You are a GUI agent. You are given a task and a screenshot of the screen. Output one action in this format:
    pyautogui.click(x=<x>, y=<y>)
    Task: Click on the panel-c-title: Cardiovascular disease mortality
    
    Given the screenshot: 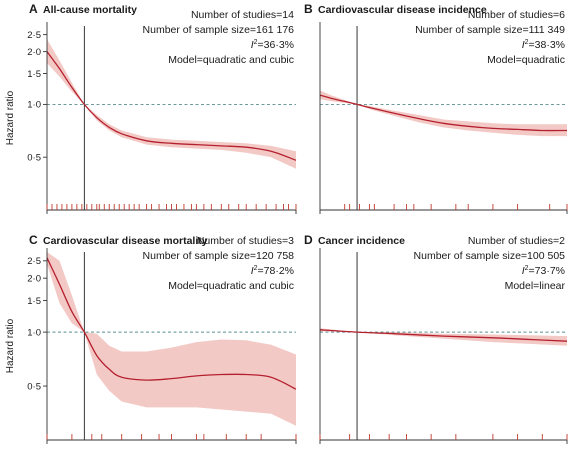 What is the action you would take?
    pyautogui.click(x=125, y=241)
    